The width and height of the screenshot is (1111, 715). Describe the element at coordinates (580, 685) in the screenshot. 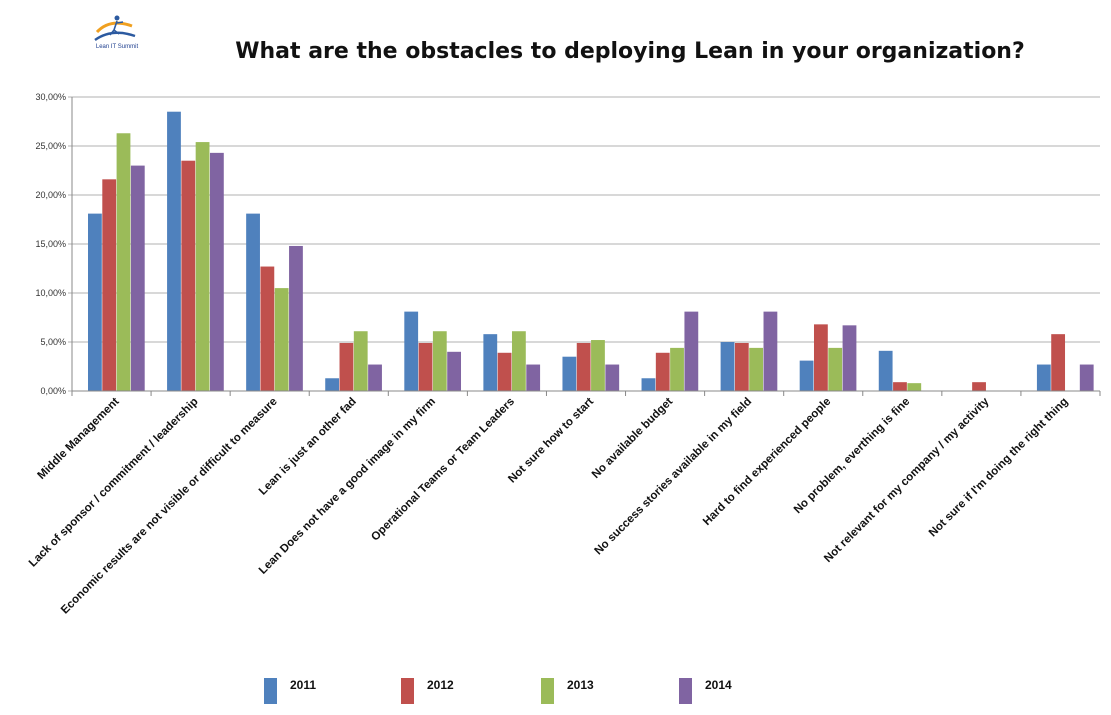

I see `legend-label: 2013` at that location.